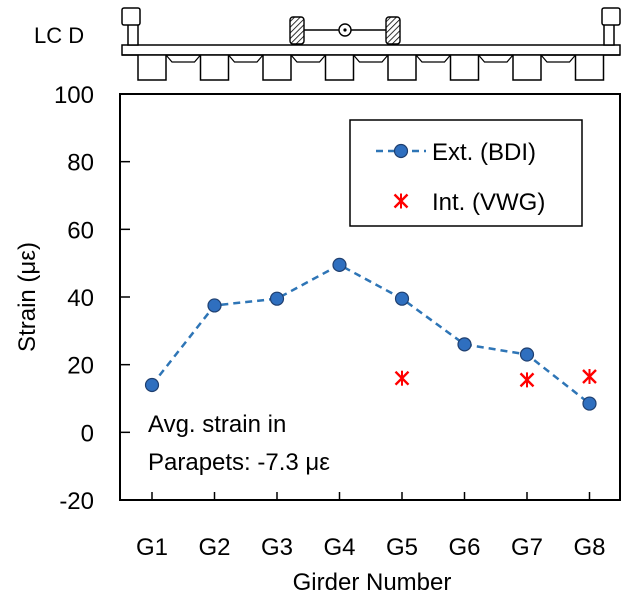  Describe the element at coordinates (214, 305) in the screenshot. I see `data-point-ext-g2` at that location.